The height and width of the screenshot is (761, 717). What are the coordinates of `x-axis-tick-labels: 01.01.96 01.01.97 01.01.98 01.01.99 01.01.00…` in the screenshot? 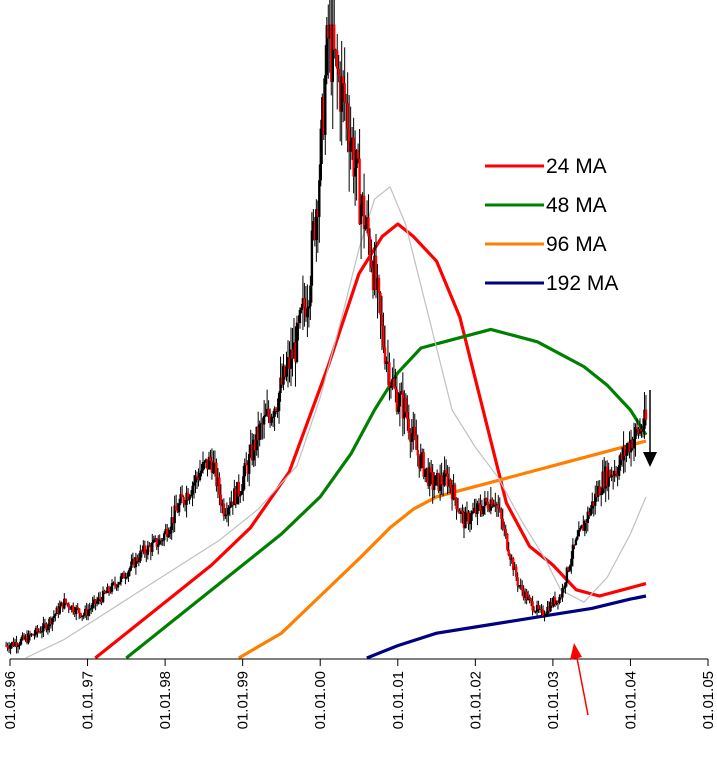 It's located at (359, 700).